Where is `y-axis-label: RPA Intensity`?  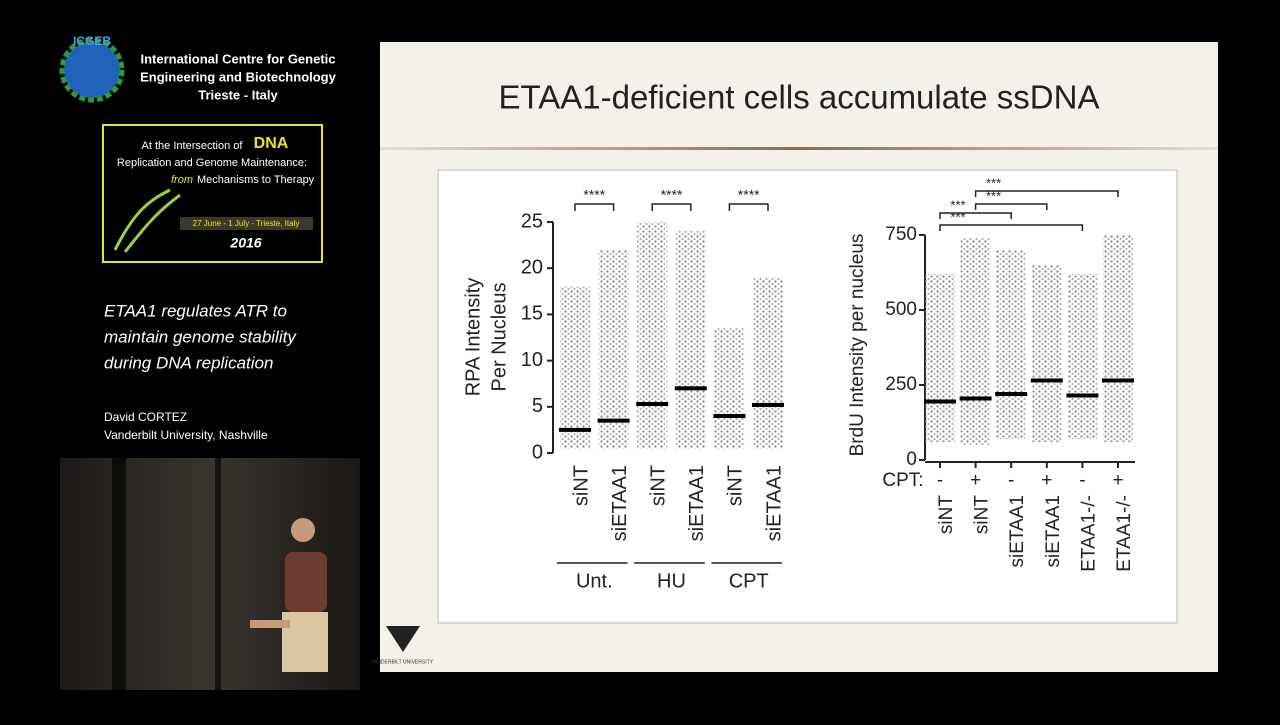 y-axis-label: RPA Intensity is located at coordinates (473, 337).